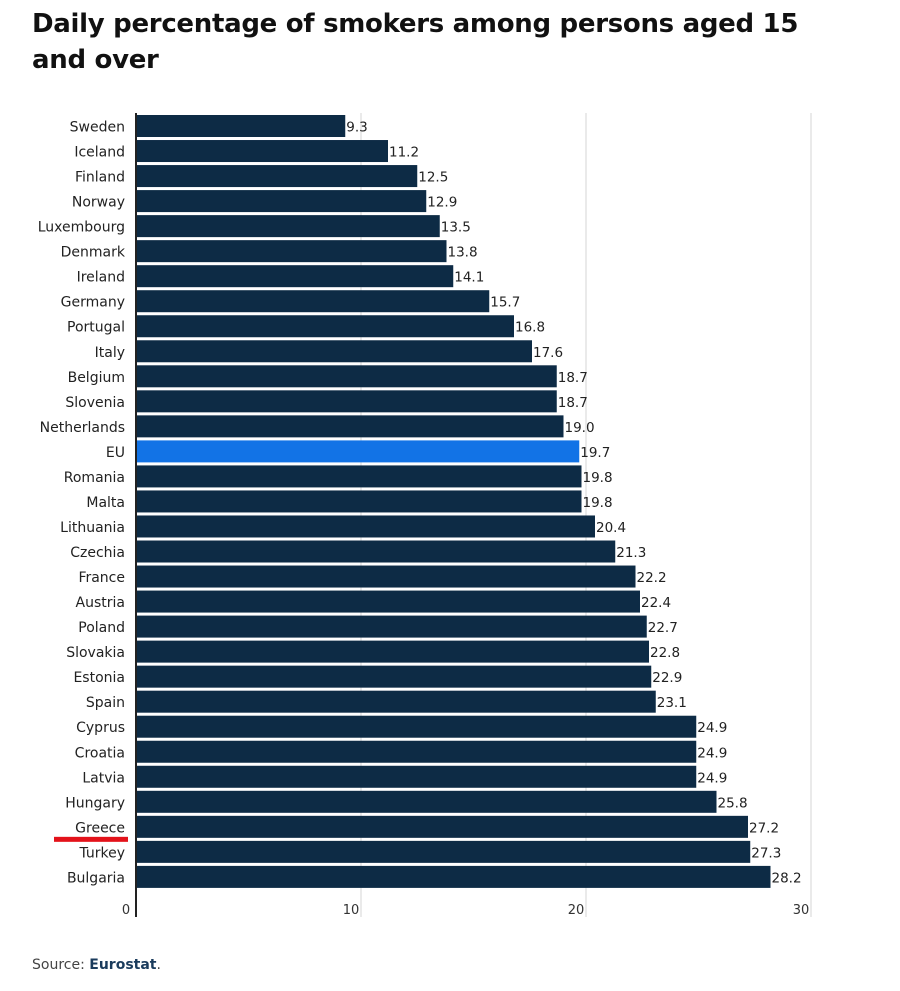 The height and width of the screenshot is (991, 900). What do you see at coordinates (126, 910) in the screenshot?
I see `x-tick-label: 0` at bounding box center [126, 910].